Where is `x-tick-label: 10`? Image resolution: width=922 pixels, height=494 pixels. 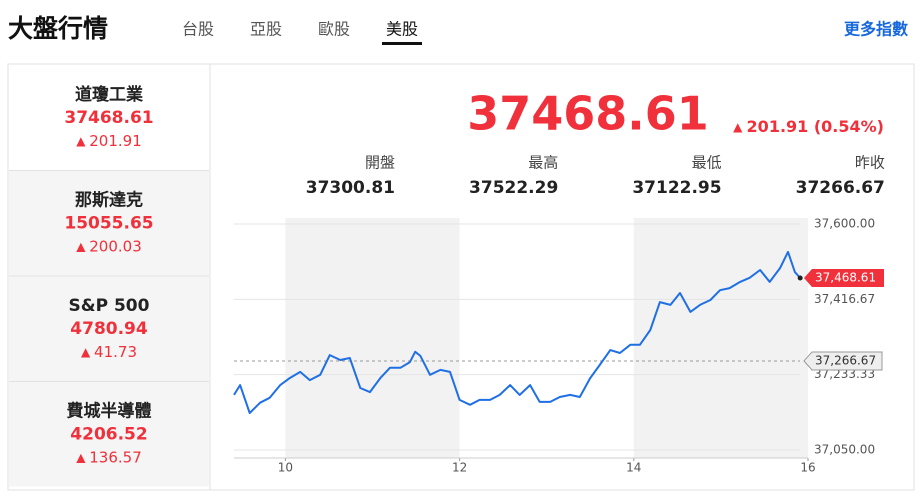
x-tick-label: 10 is located at coordinates (285, 468).